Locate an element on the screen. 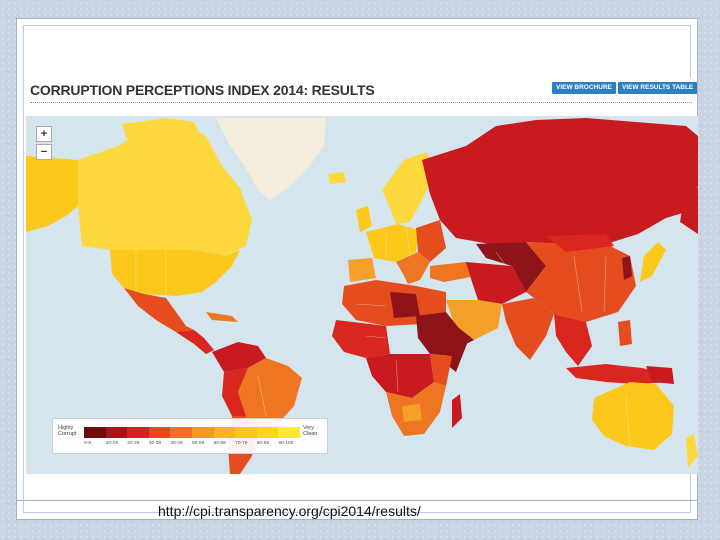 Image resolution: width=720 pixels, height=540 pixels. legend-range-label: 60-69 is located at coordinates (219, 443).